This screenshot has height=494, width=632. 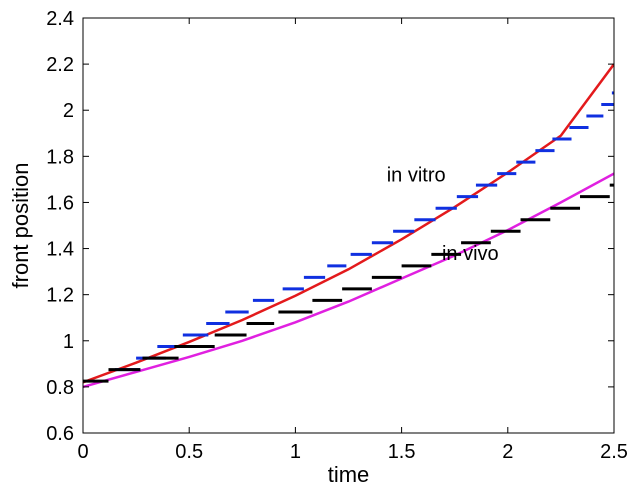 I want to click on annotation-label-1: in vivo, so click(x=470, y=254).